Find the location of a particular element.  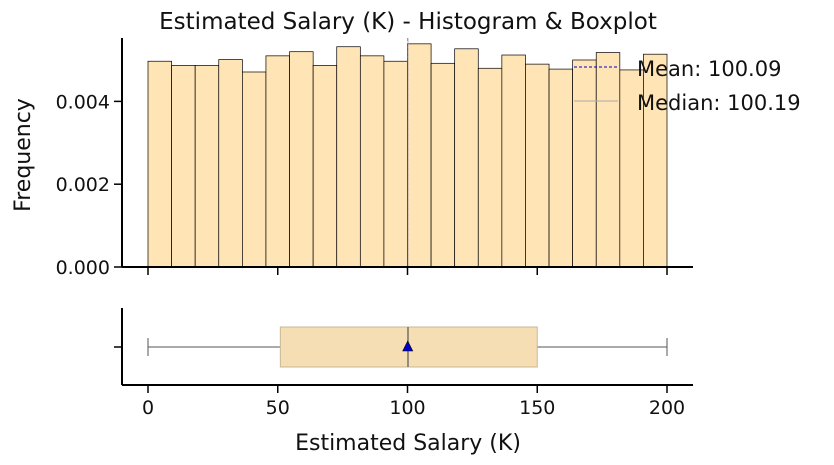

mean-marker is located at coordinates (408, 346).